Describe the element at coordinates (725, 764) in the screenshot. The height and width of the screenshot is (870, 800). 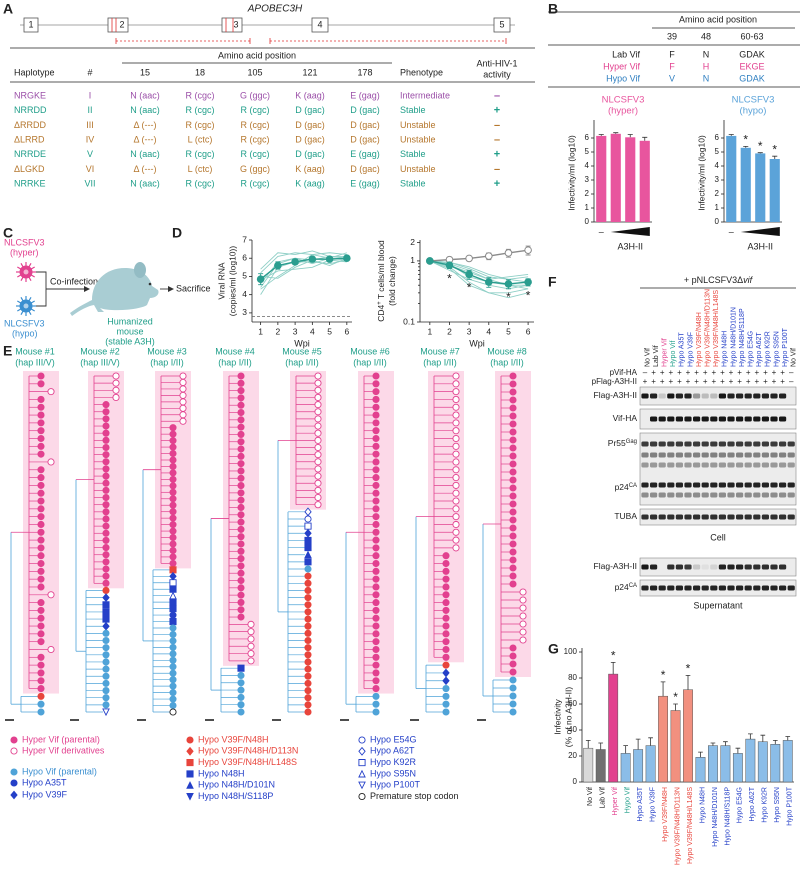
I see `bar` at that location.